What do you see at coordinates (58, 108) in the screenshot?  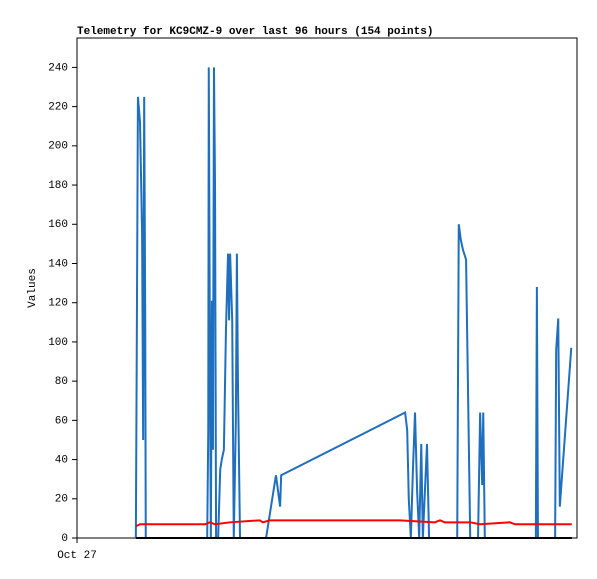 I see `y-tick-label: 220` at bounding box center [58, 108].